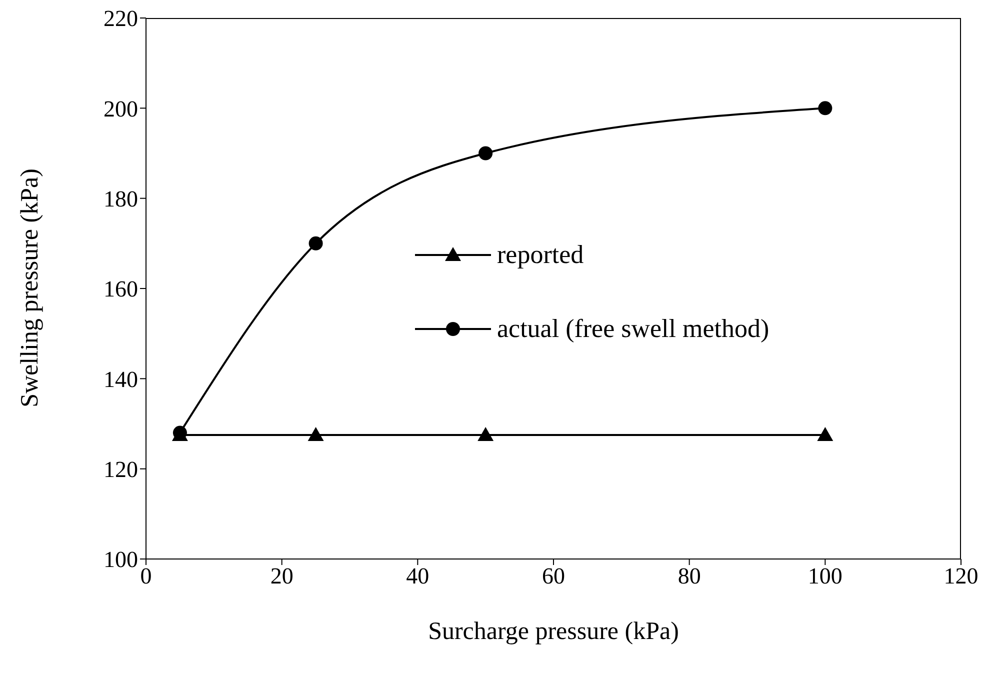 This screenshot has height=691, width=991. Describe the element at coordinates (961, 575) in the screenshot. I see `x-tick-label: 120` at that location.